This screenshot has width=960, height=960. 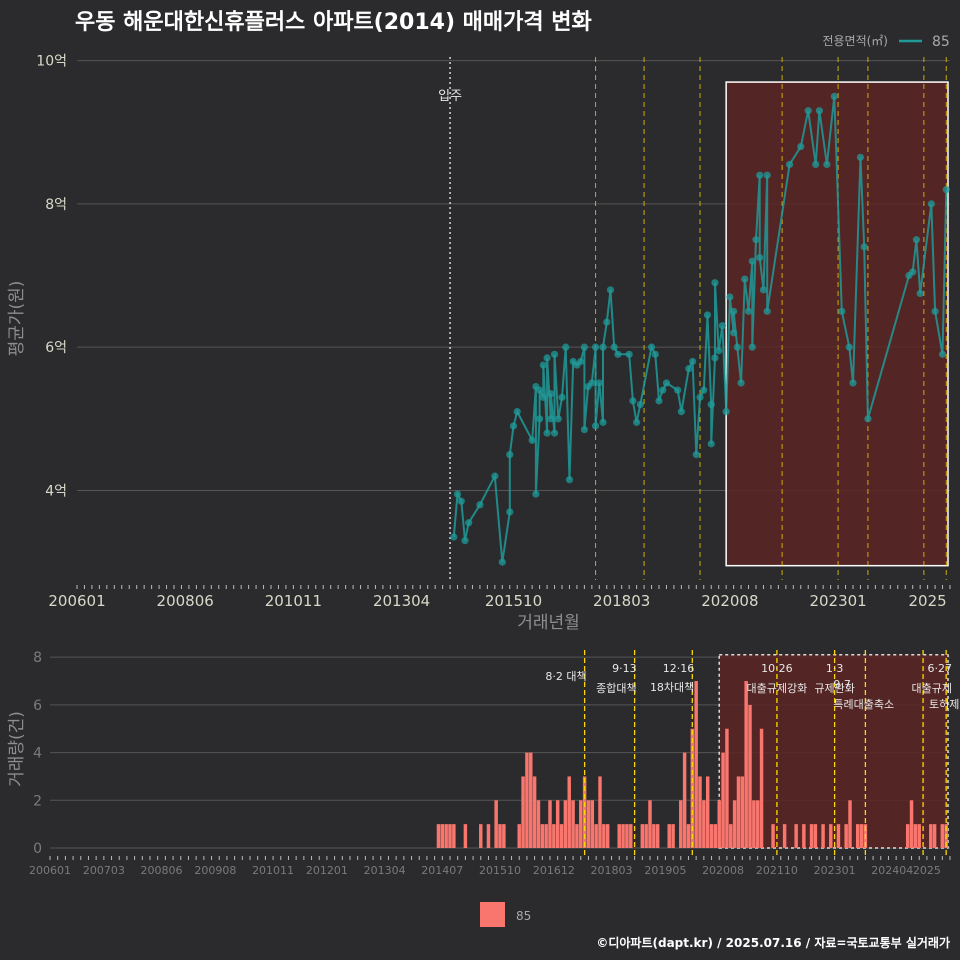 What do you see at coordinates (56, 348) in the screenshot?
I see `y-tick-label: 6억` at bounding box center [56, 348].